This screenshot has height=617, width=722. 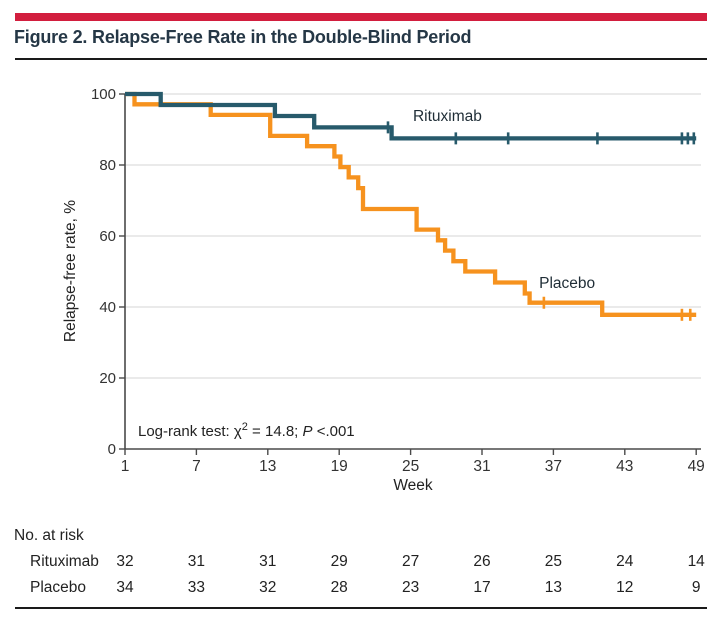 I want to click on at-risk-value: 23, so click(x=410, y=587).